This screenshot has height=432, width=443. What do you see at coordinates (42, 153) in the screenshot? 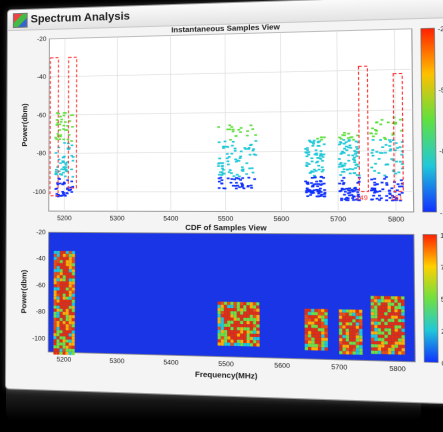
I see `samples-y-tick-label: -80` at bounding box center [42, 153].